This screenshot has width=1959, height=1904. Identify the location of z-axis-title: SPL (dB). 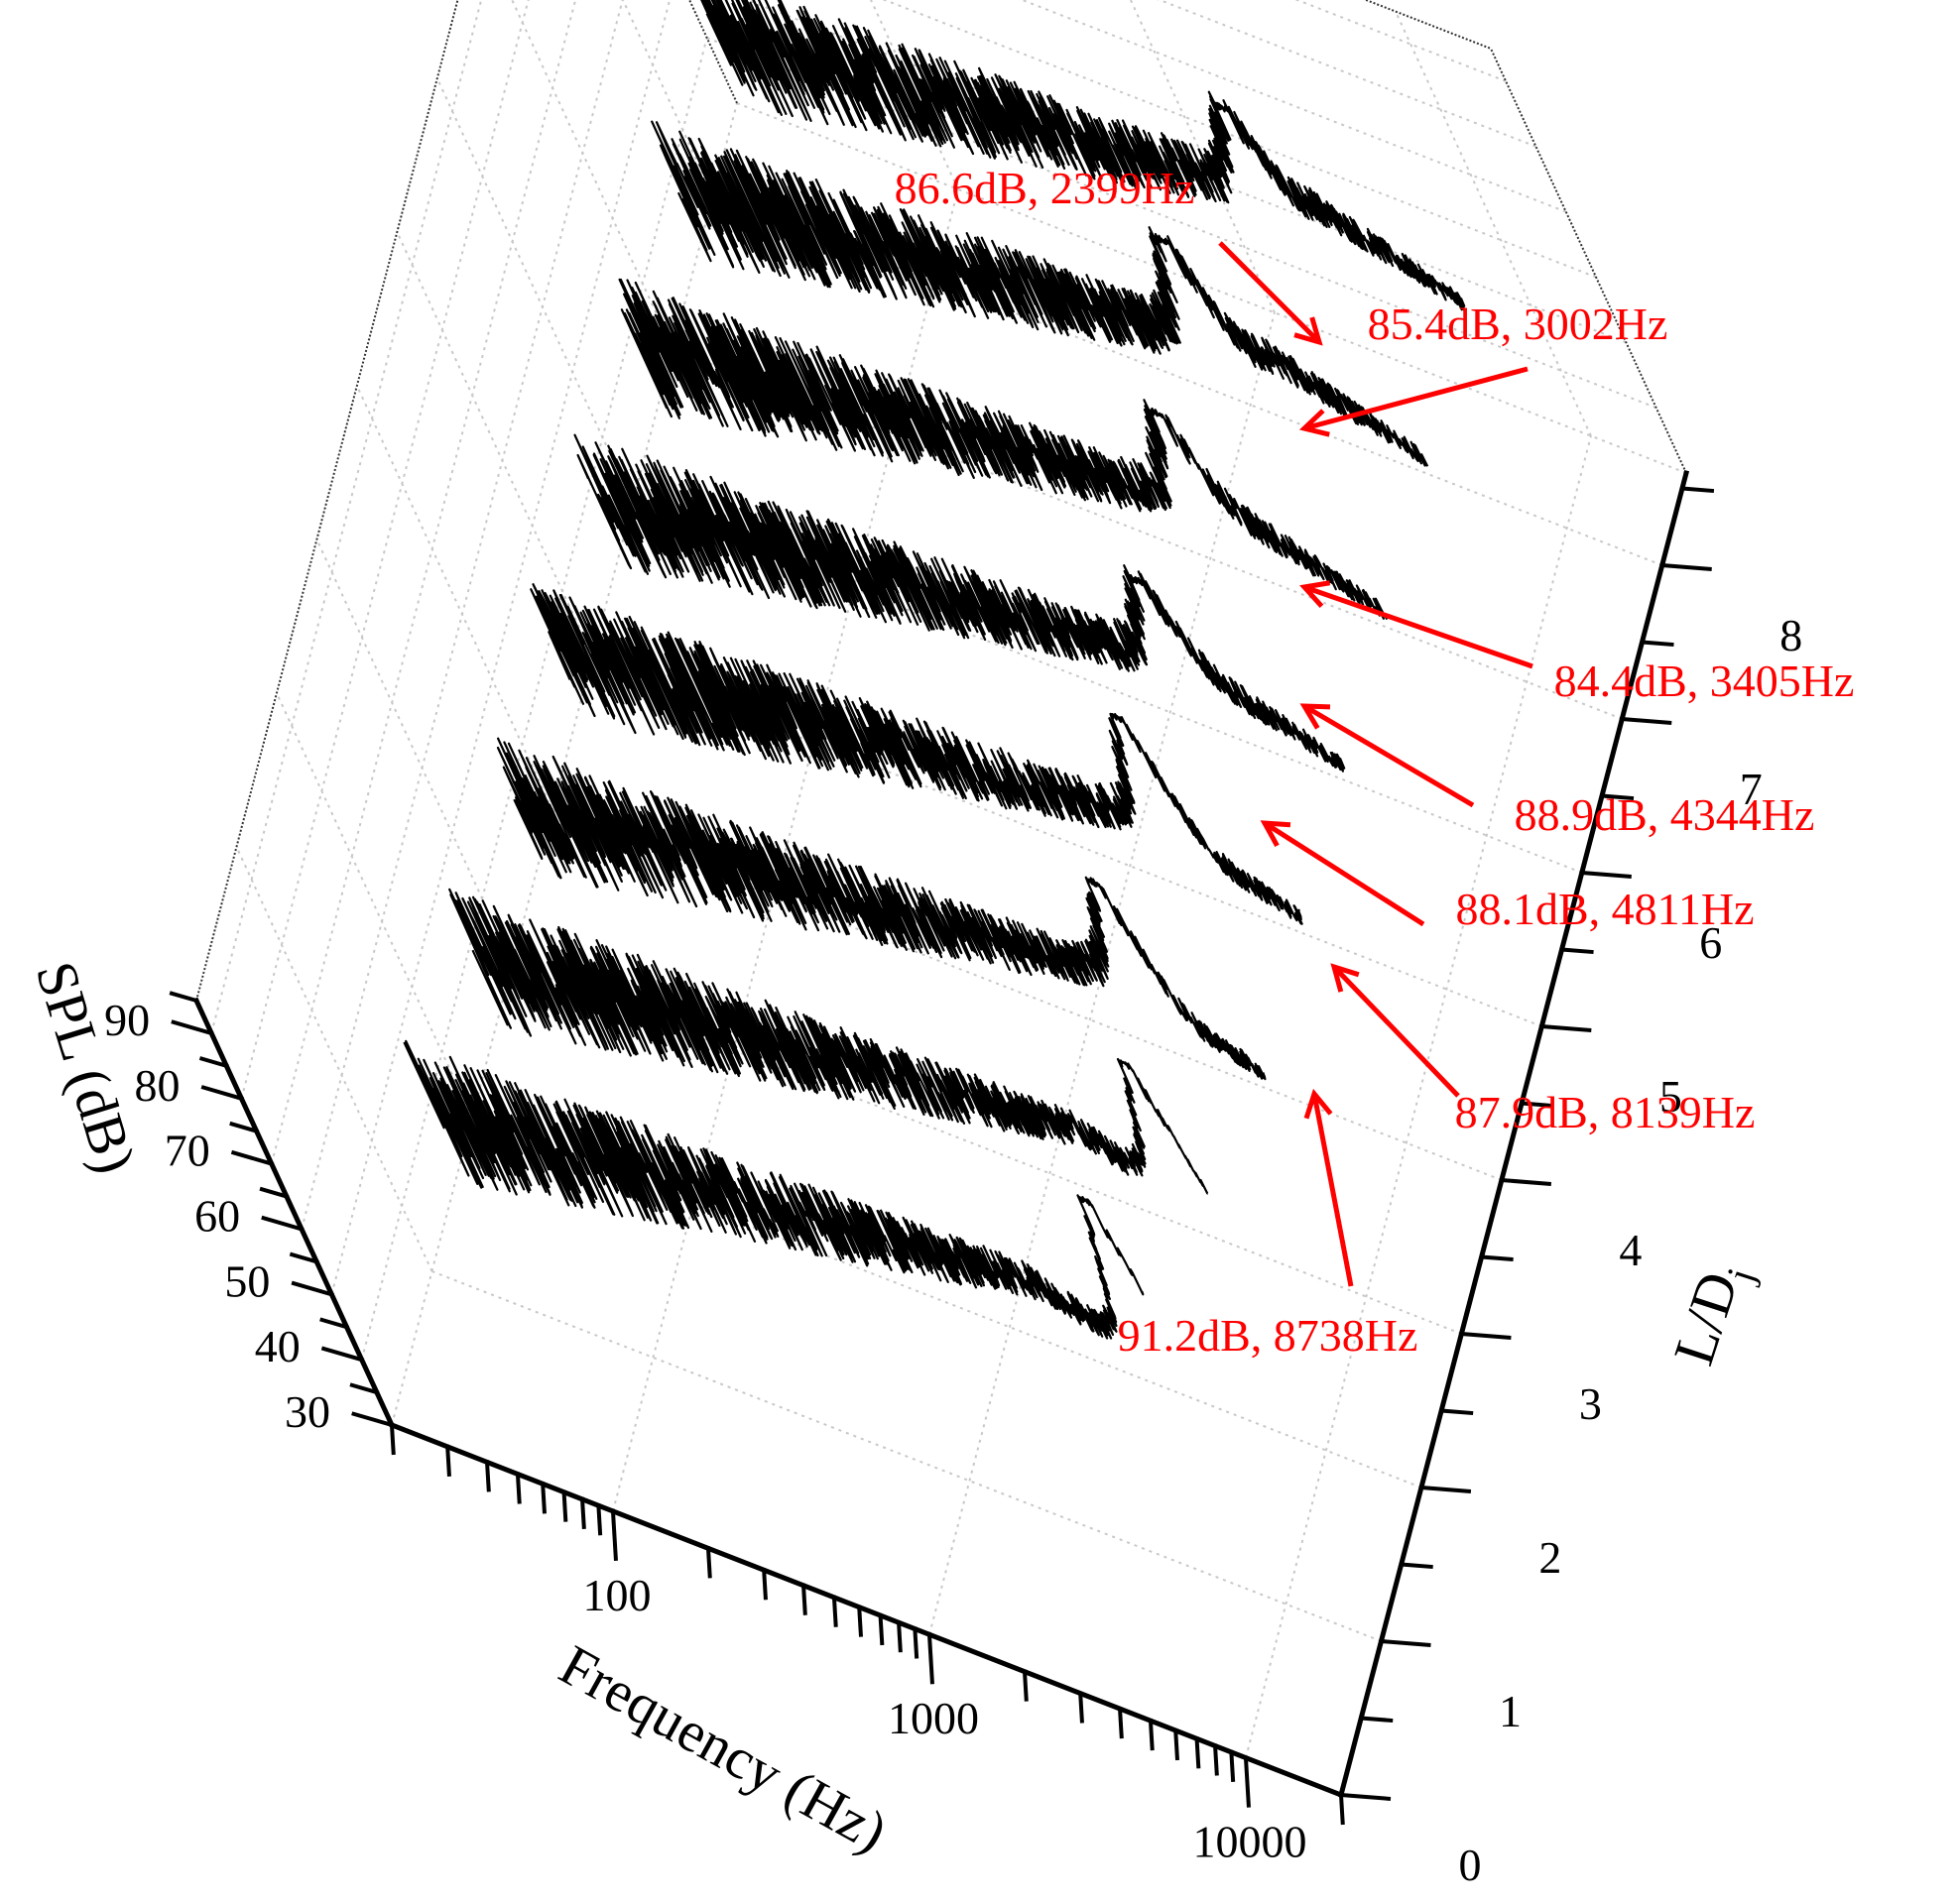
(86, 1067).